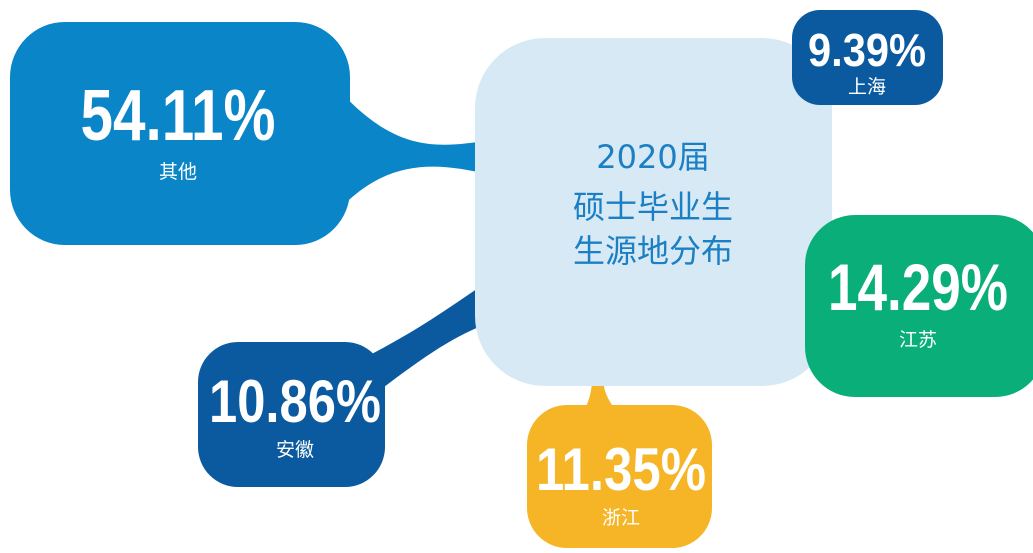 The image size is (1033, 553). I want to click on center-line: 生源地分布, so click(653, 251).